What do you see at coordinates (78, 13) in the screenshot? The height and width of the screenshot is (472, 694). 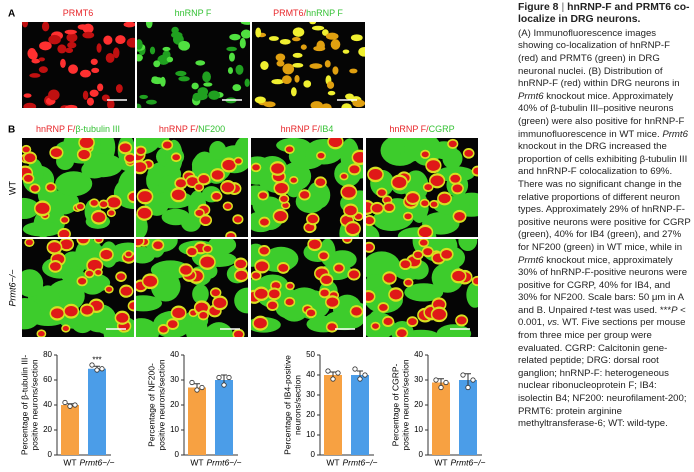 I see `image-label: PRMT6` at bounding box center [78, 13].